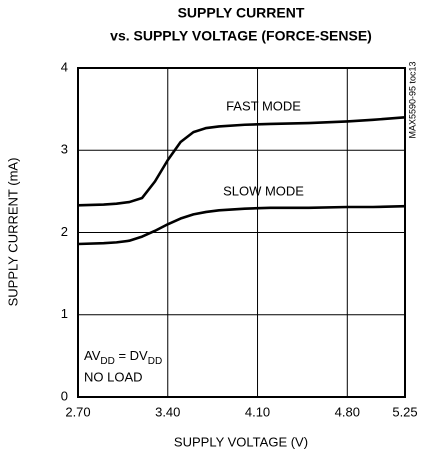 The image size is (422, 460). Describe the element at coordinates (77, 411) in the screenshot. I see `x-tick-label: 2.70` at that location.